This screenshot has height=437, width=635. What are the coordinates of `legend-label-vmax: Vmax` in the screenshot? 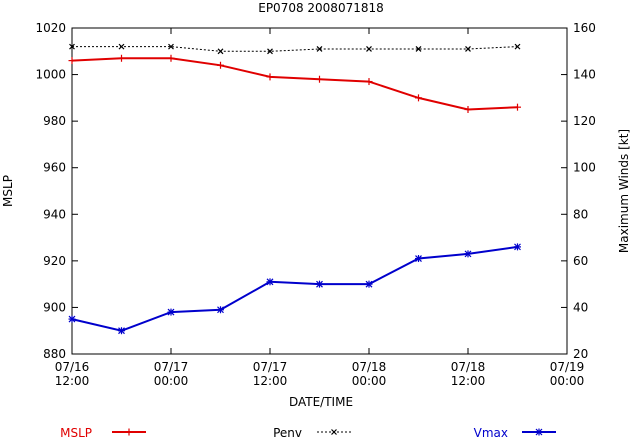 It's located at (491, 431).